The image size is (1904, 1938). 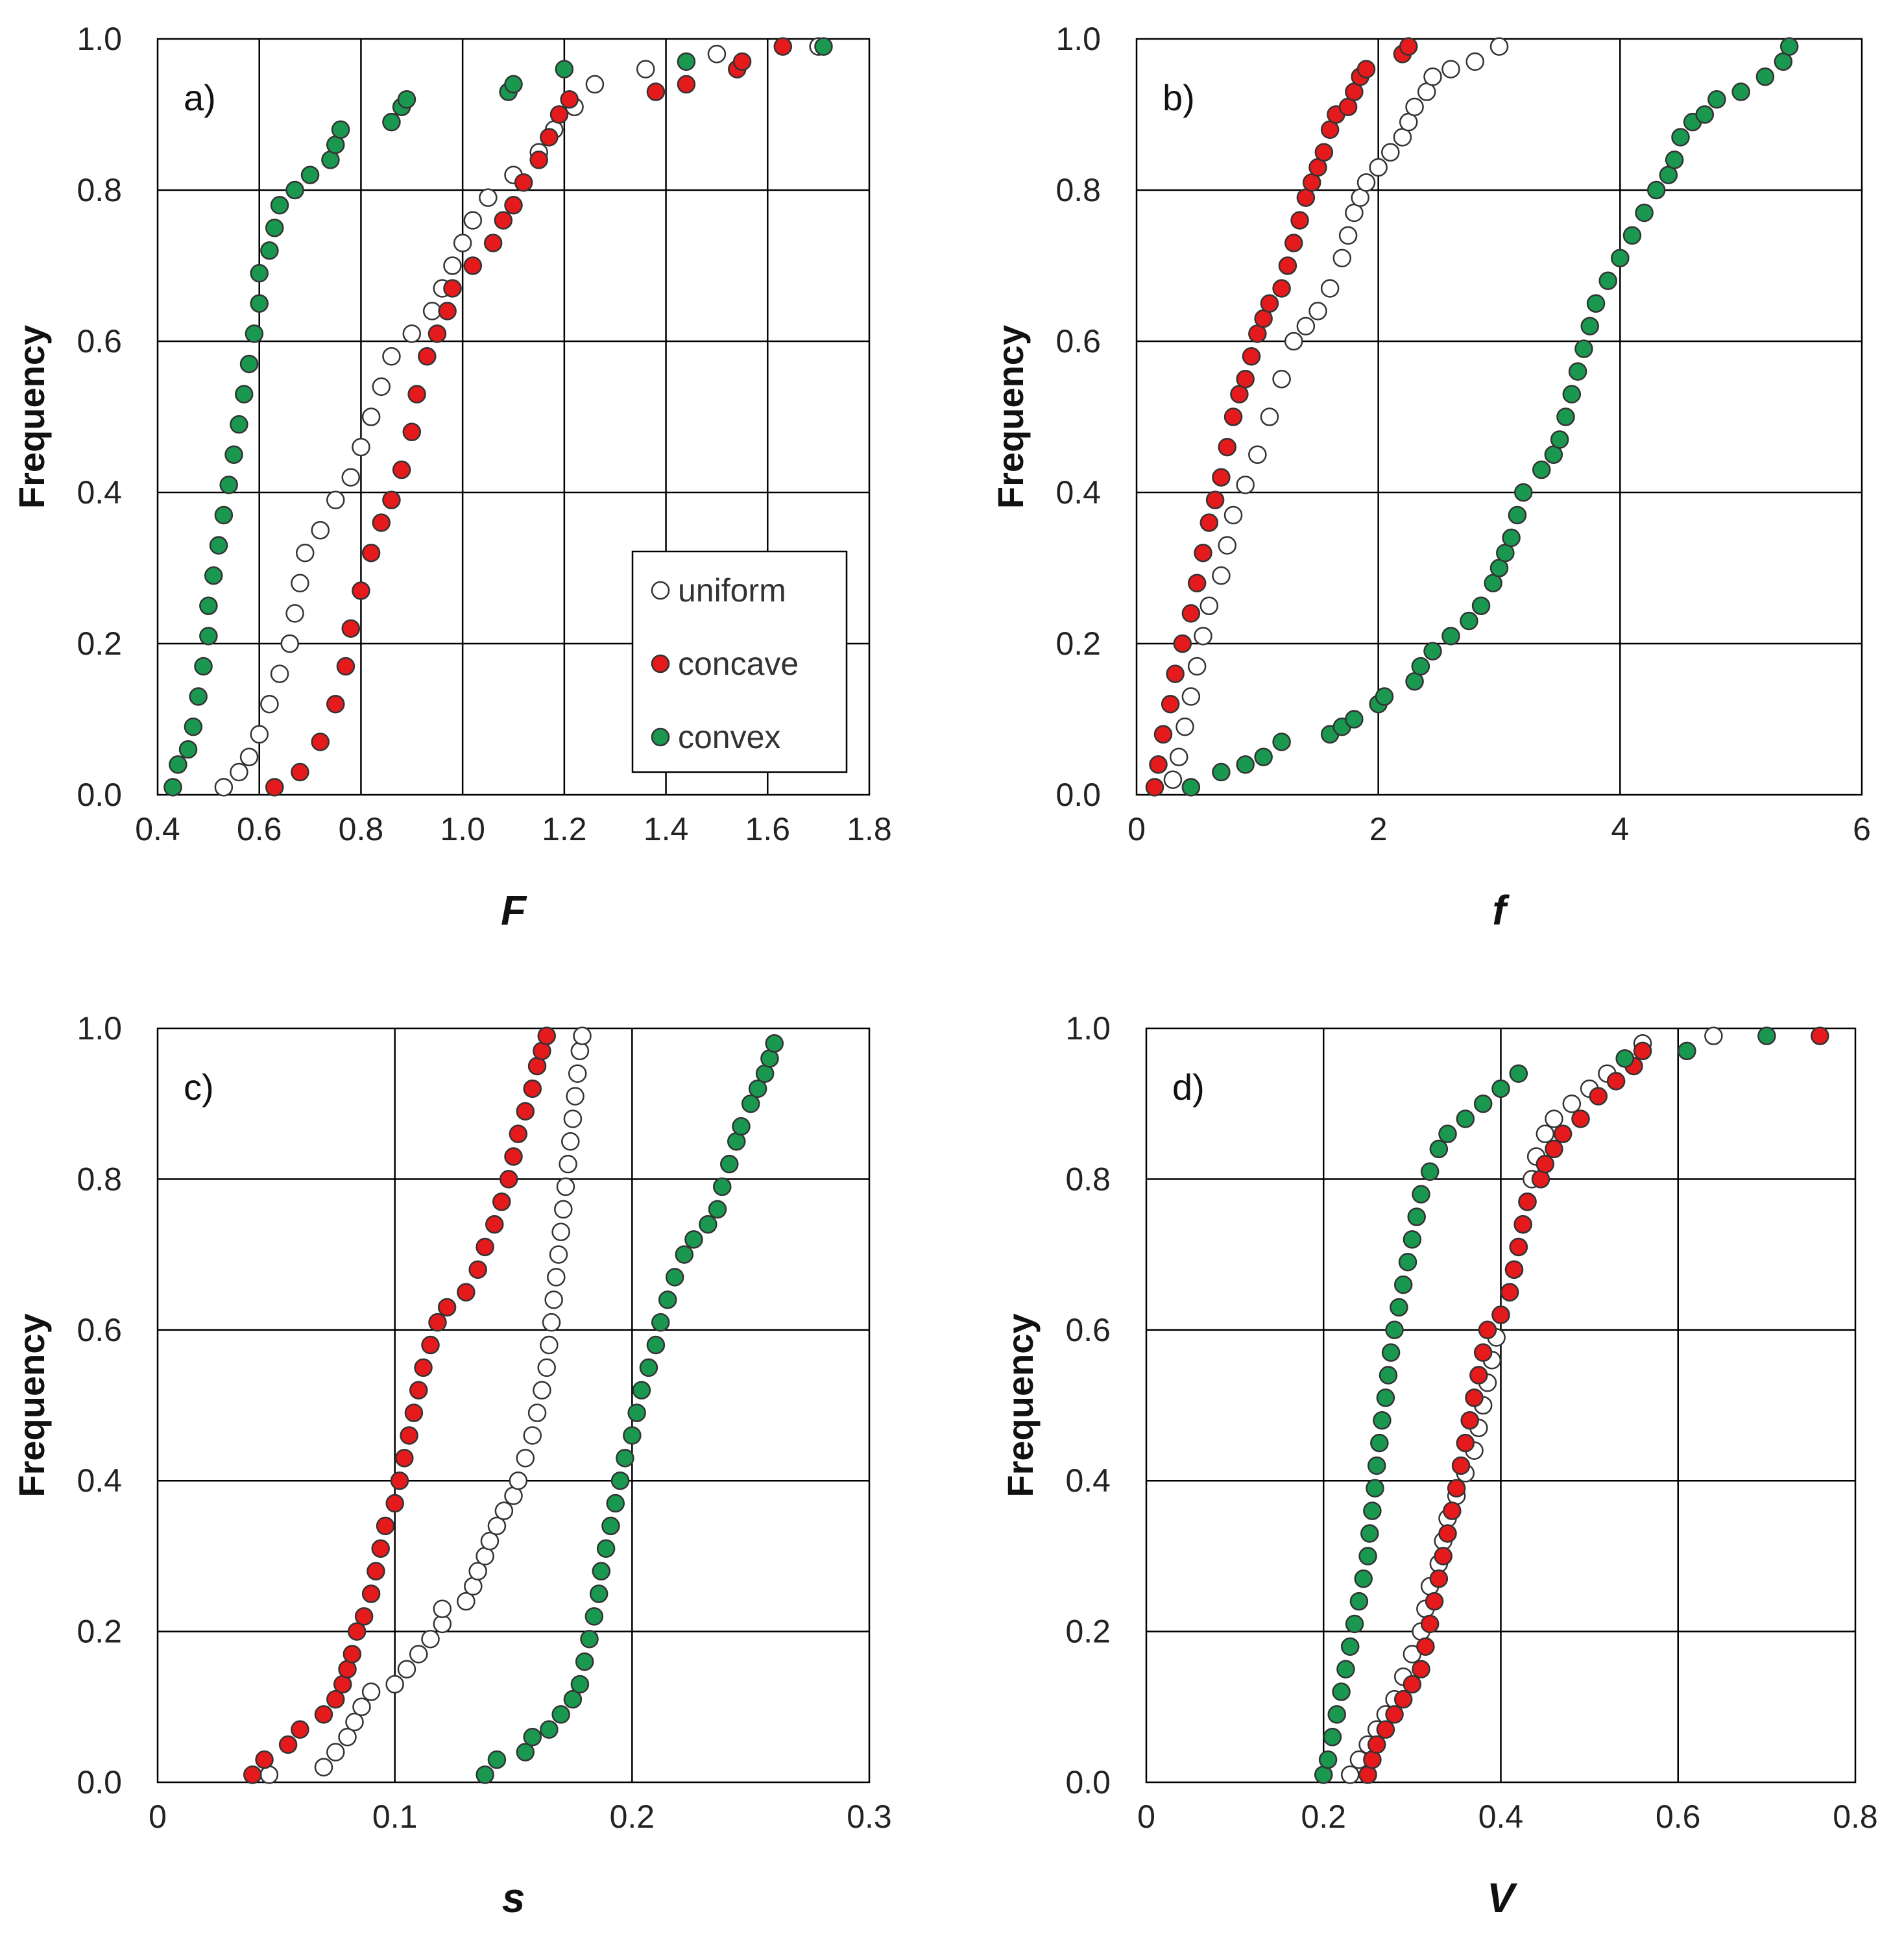 I want to click on y-tick-label: 0.0, so click(x=1078, y=795).